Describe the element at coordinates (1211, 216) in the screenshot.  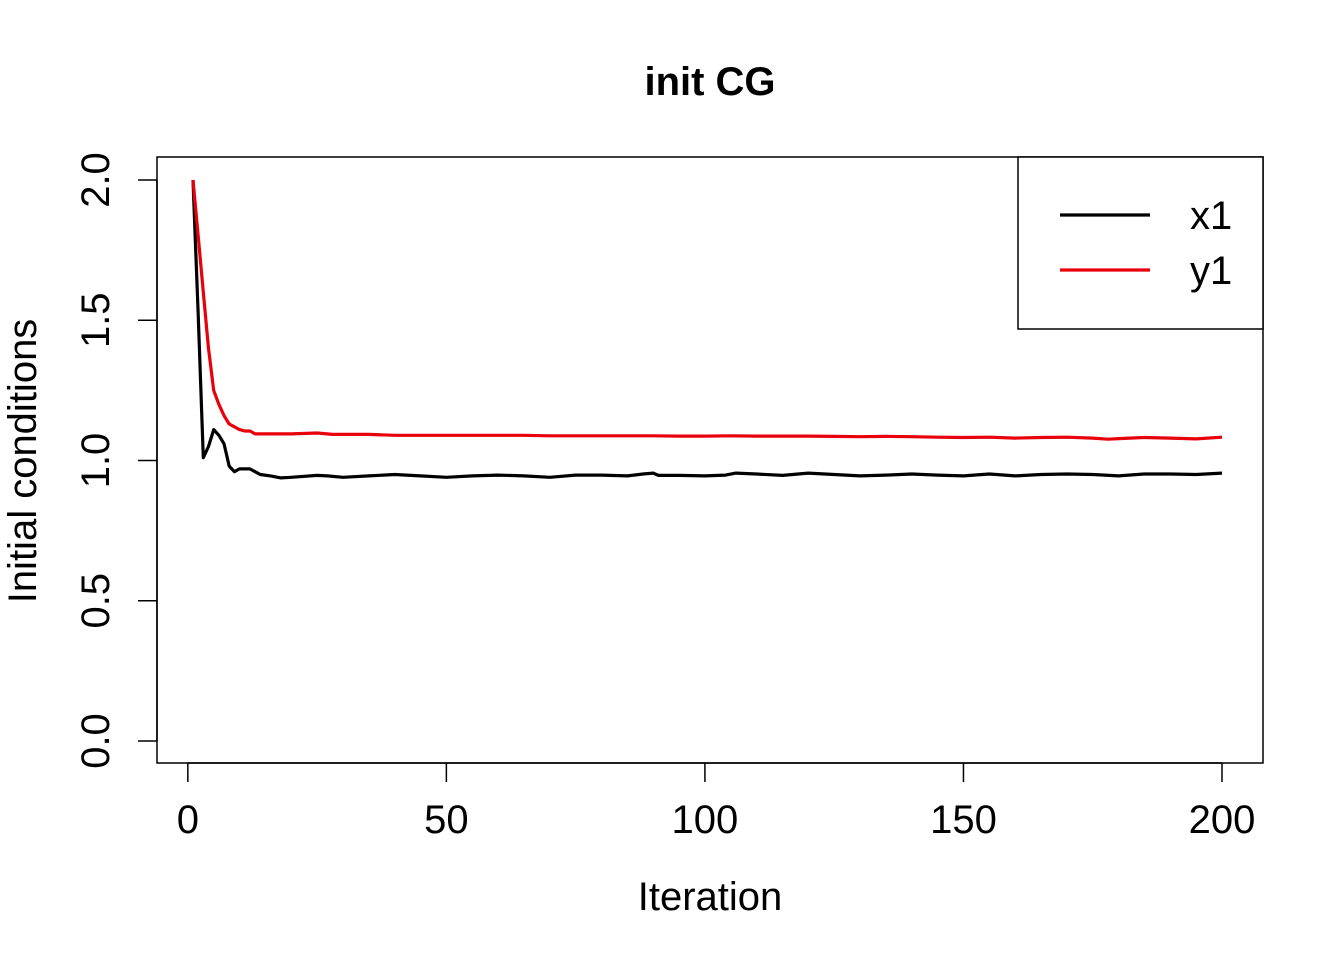
I see `legend-label-x1: x1` at that location.